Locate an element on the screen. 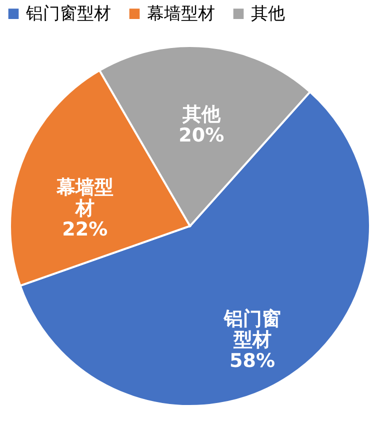 The height and width of the screenshot is (434, 392). data-label: 幕墙型材22% is located at coordinates (84, 208).